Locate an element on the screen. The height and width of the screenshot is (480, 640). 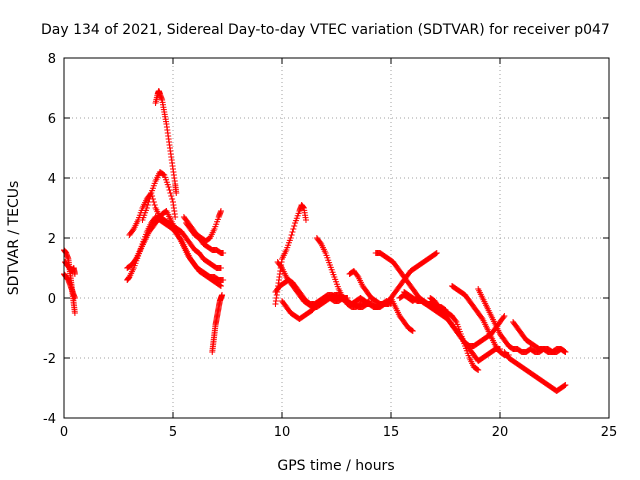
series-arc25 is located at coordinates (535, 371).